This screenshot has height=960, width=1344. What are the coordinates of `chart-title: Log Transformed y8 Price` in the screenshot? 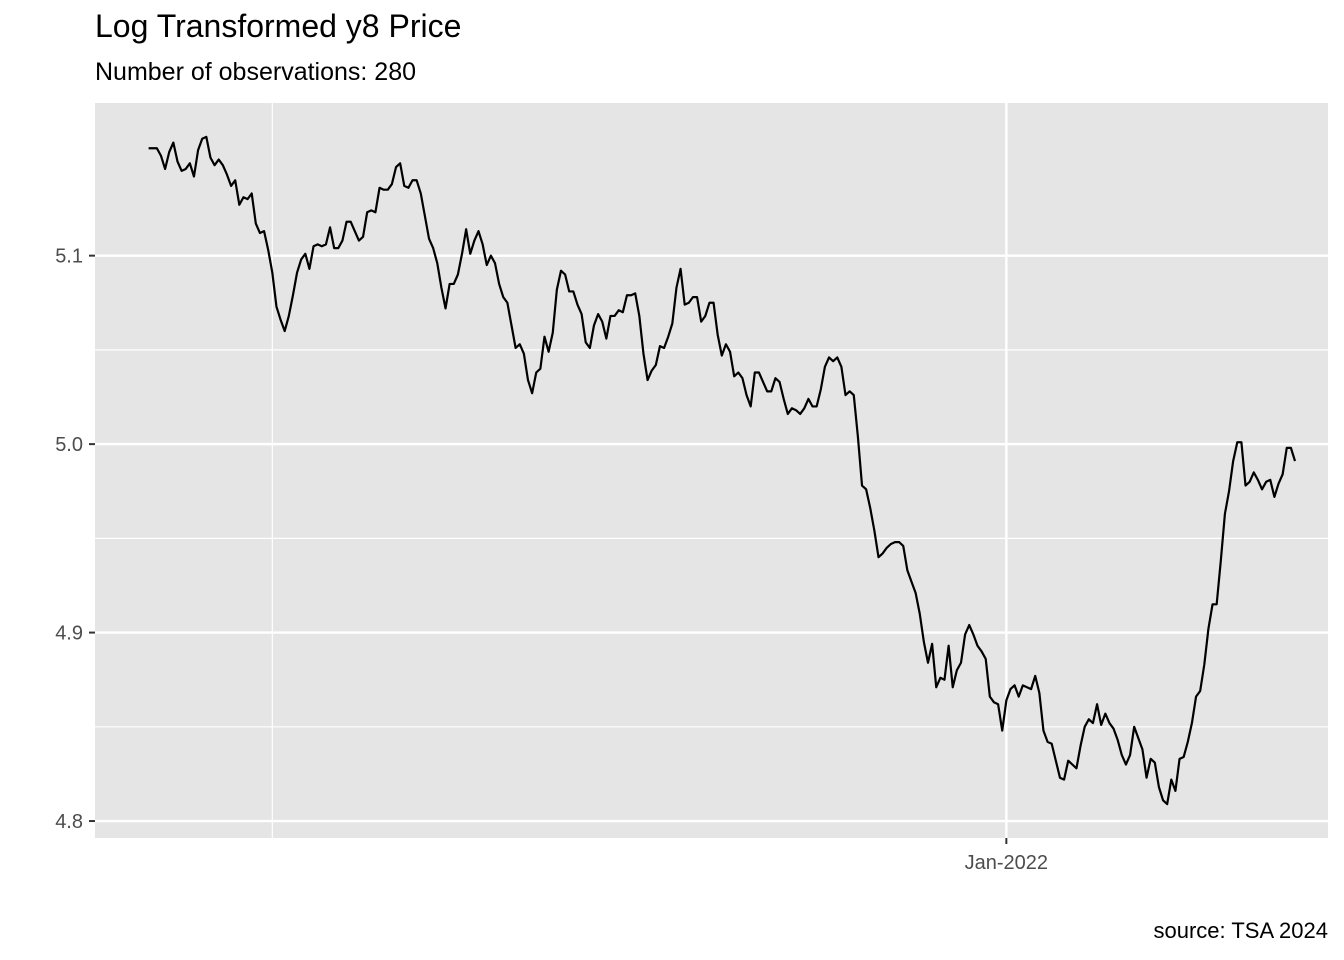 It's located at (278, 26).